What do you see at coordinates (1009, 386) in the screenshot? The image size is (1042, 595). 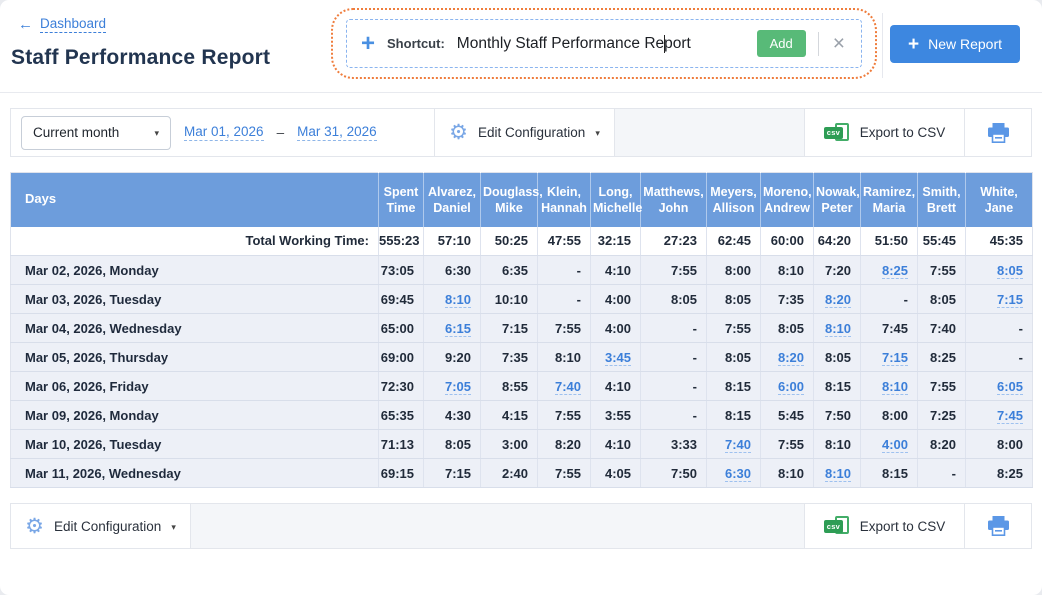 I see `time-link: 6:05` at bounding box center [1009, 386].